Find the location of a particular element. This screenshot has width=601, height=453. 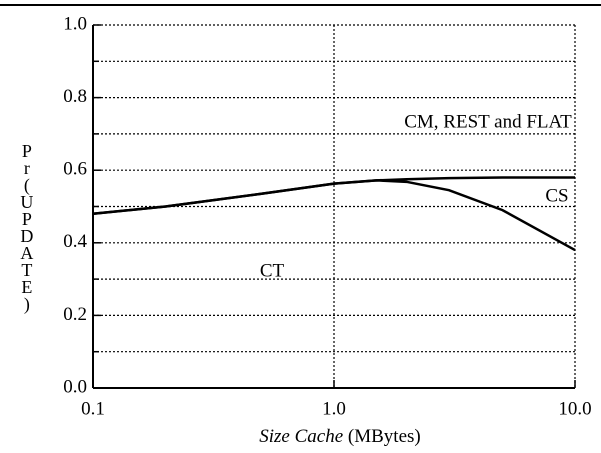

annotation: CT is located at coordinates (272, 270).